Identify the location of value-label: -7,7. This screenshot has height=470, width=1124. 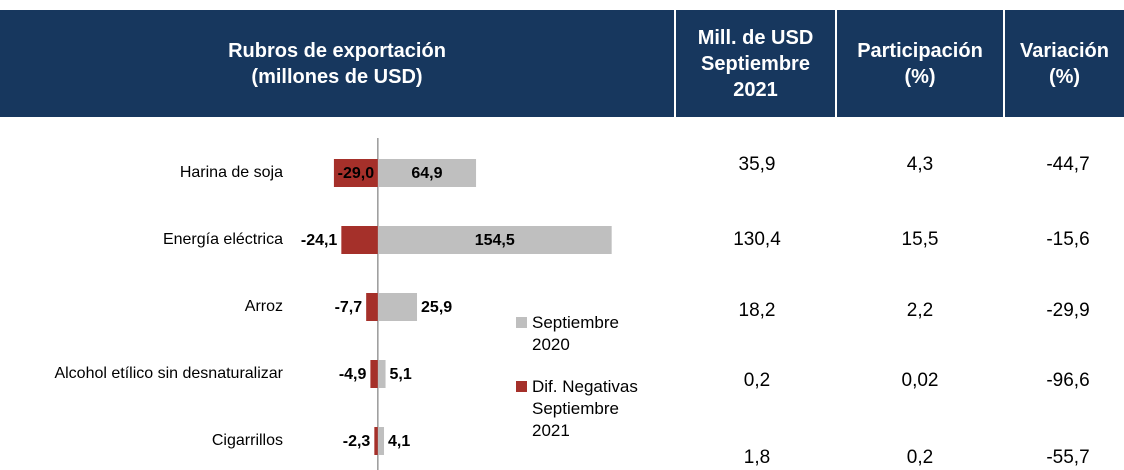
(349, 307).